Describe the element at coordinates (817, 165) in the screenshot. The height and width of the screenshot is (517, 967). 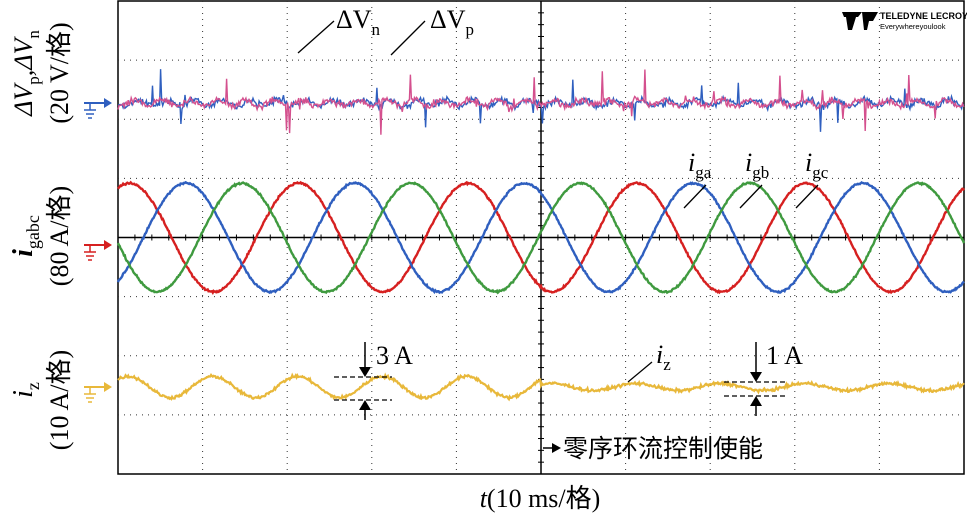
I see `svg-text: igc` at that location.